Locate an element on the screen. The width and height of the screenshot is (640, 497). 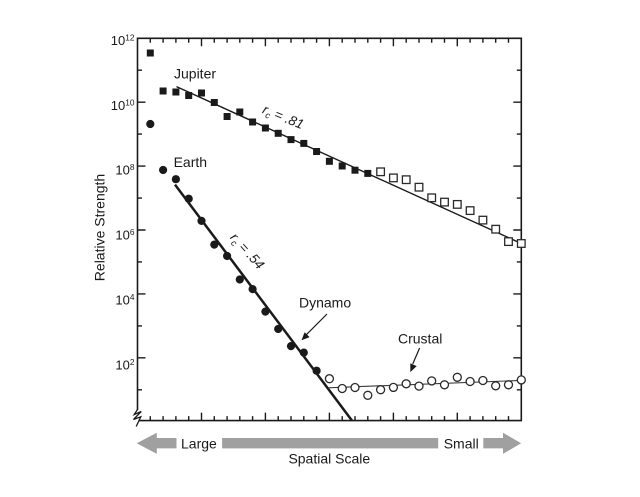
svg-text: 10² is located at coordinates (124, 365).